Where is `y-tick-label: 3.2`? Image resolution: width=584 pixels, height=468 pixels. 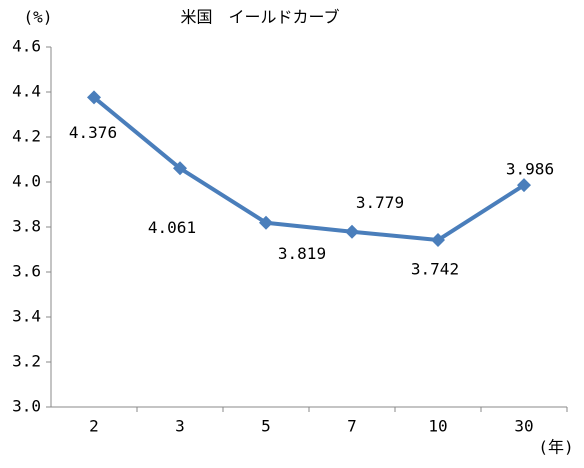 y-tick-label: 3.2 is located at coordinates (26, 361).